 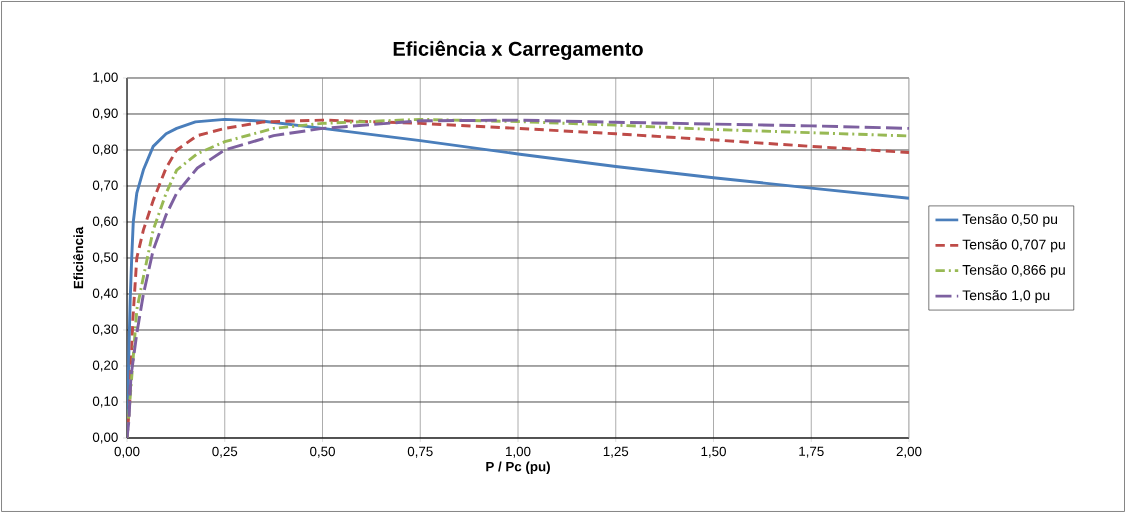 What do you see at coordinates (105, 114) in the screenshot?
I see `y-tick-label: 0,90` at bounding box center [105, 114].